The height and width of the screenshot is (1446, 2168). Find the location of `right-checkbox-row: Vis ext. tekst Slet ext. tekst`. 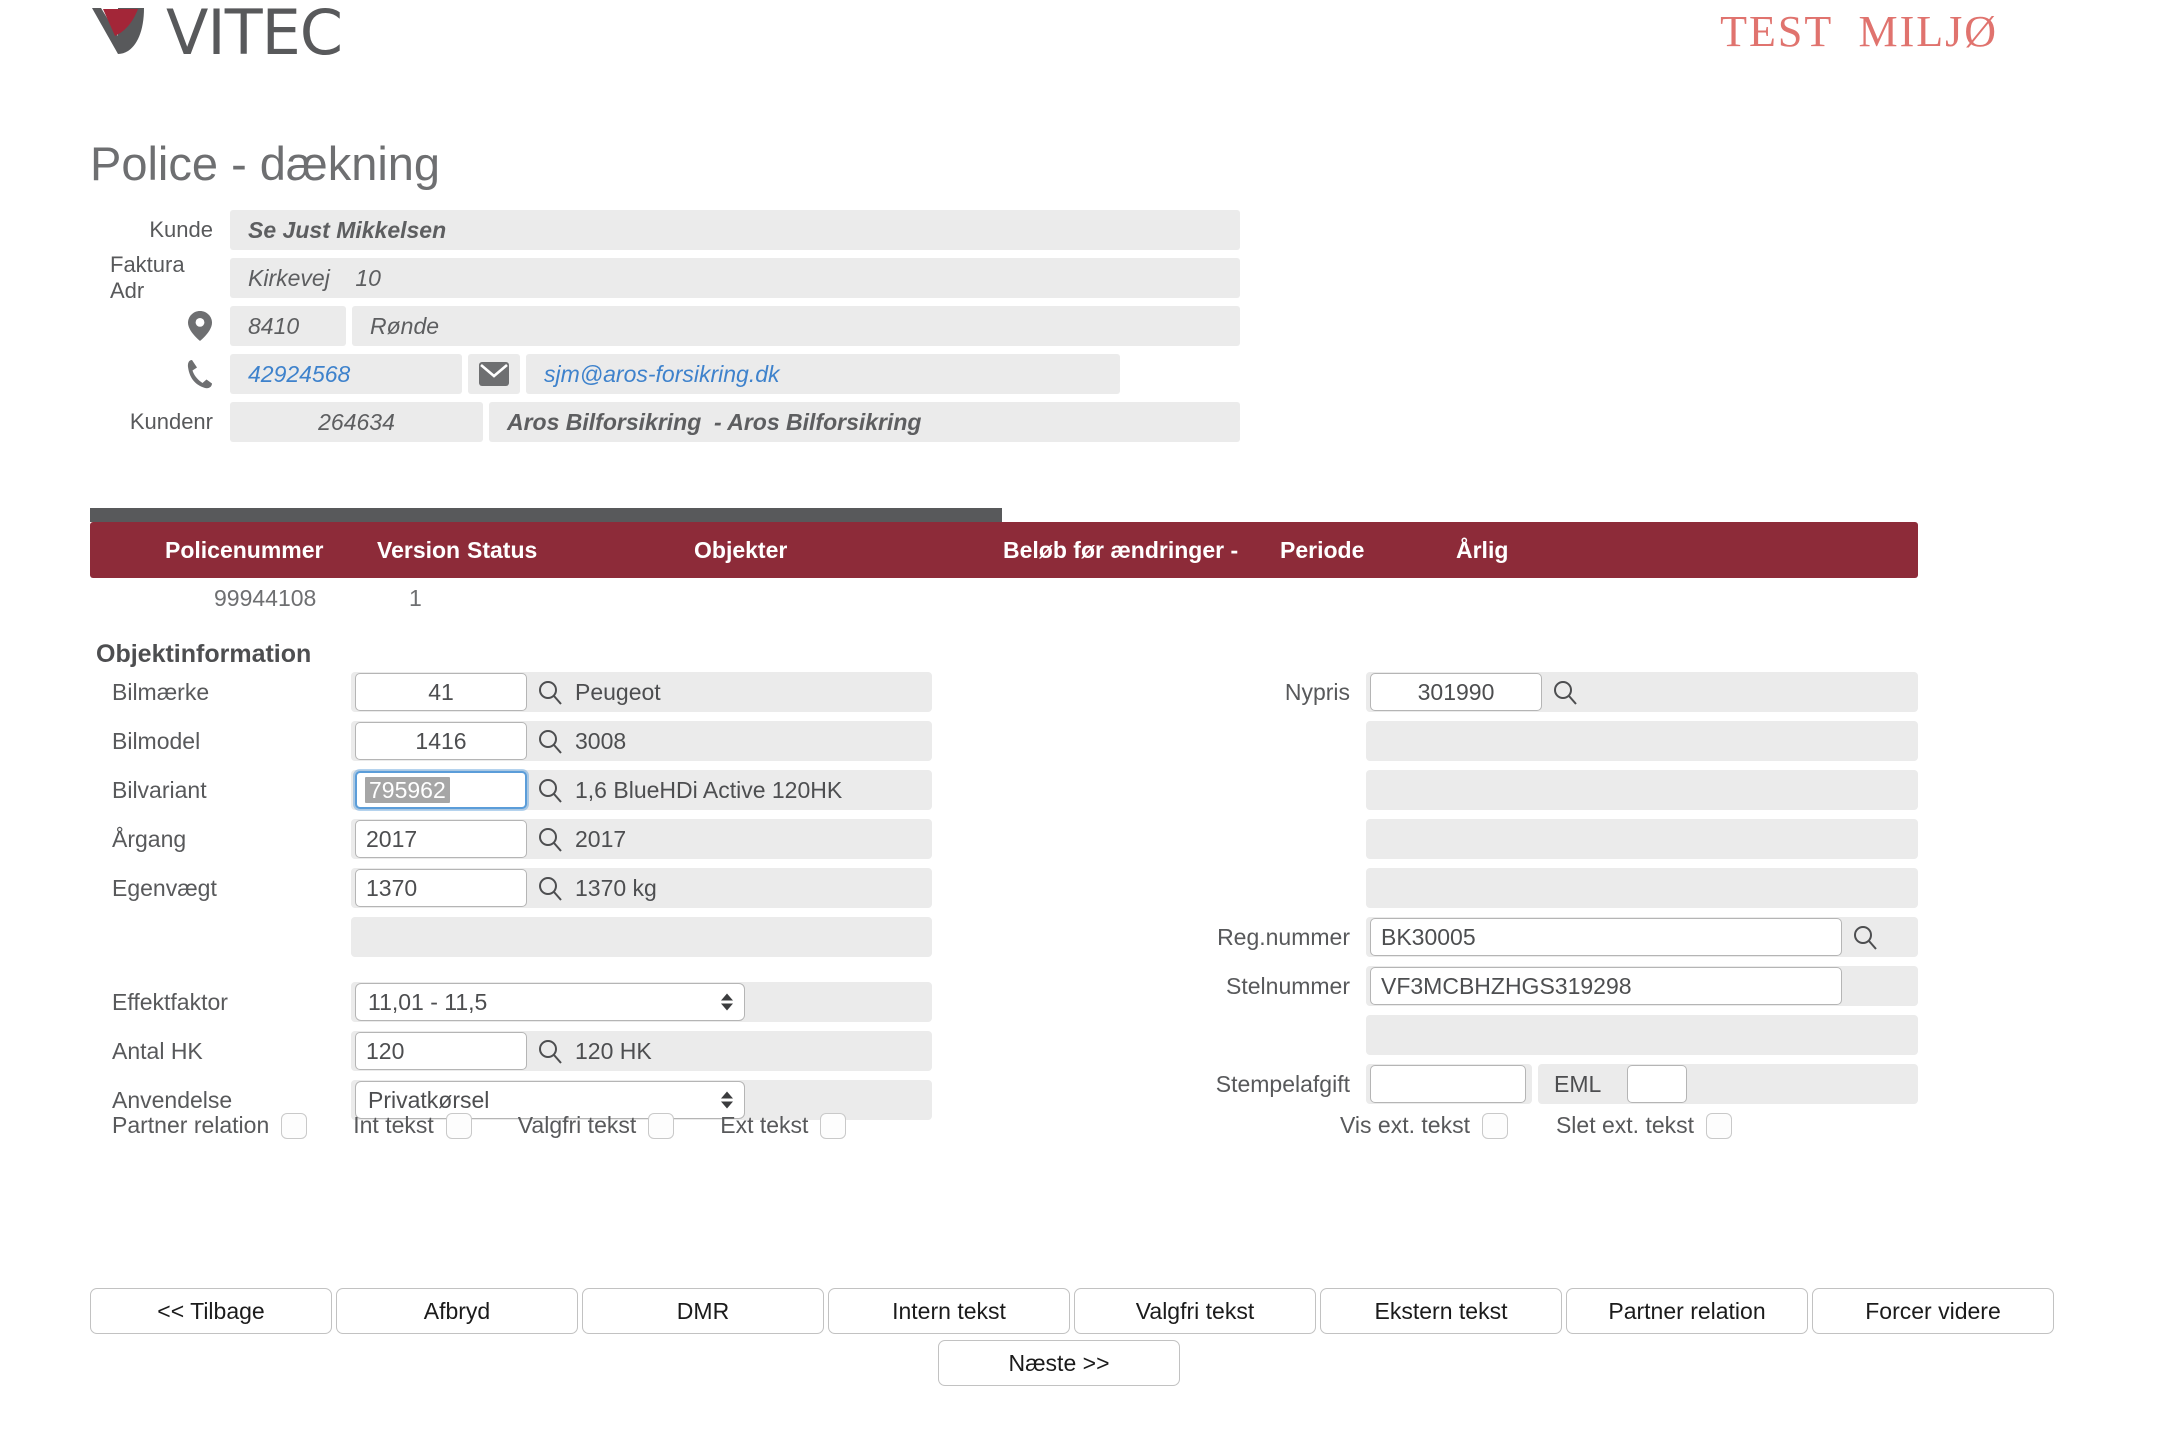

right-checkbox-row: Vis ext. tekst Slet ext. tekst is located at coordinates (1536, 1125).